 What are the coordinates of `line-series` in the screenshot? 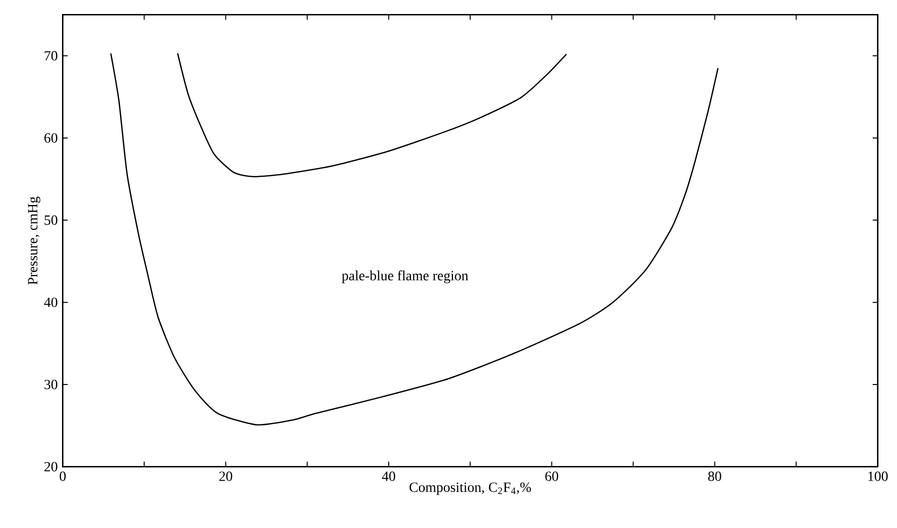 It's located at (372, 115).